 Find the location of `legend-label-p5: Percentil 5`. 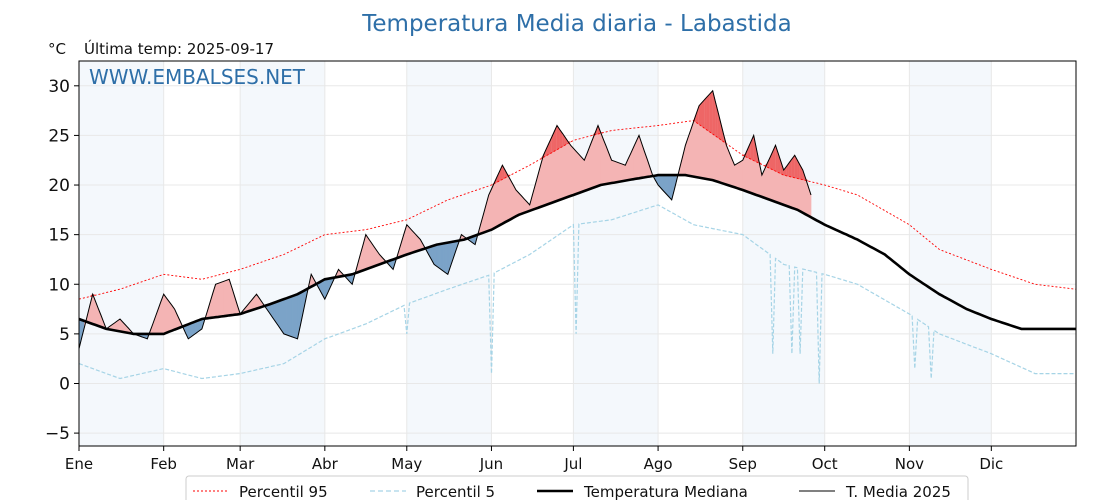

legend-label-p5: Percentil 5 is located at coordinates (455, 491).